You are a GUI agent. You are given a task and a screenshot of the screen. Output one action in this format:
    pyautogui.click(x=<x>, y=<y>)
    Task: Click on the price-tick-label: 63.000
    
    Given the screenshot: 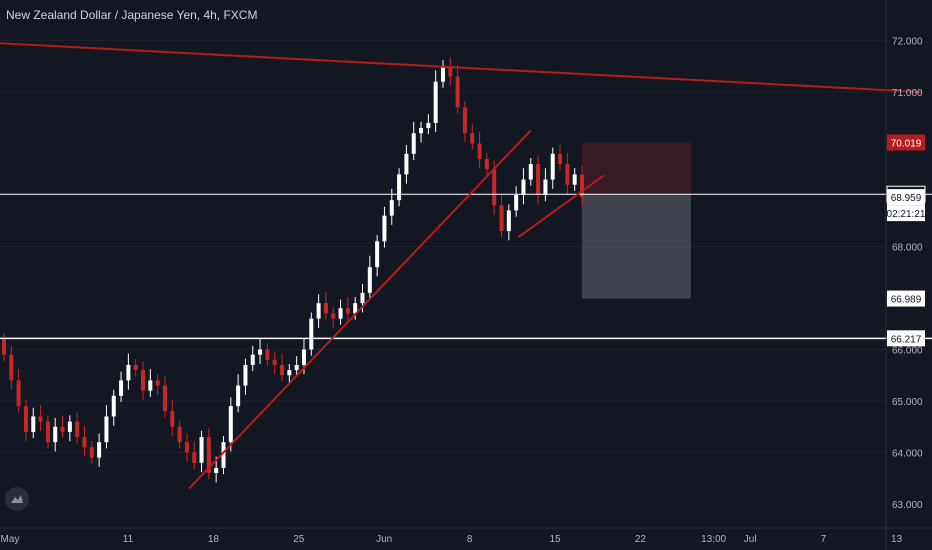 What is the action you would take?
    pyautogui.click(x=907, y=505)
    